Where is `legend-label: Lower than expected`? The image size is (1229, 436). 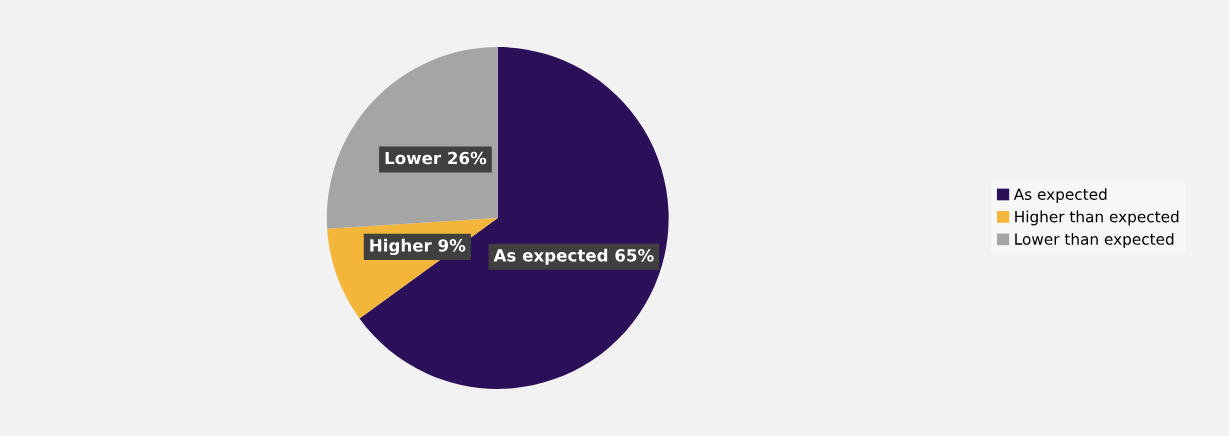 legend-label: Lower than expected is located at coordinates (1094, 240).